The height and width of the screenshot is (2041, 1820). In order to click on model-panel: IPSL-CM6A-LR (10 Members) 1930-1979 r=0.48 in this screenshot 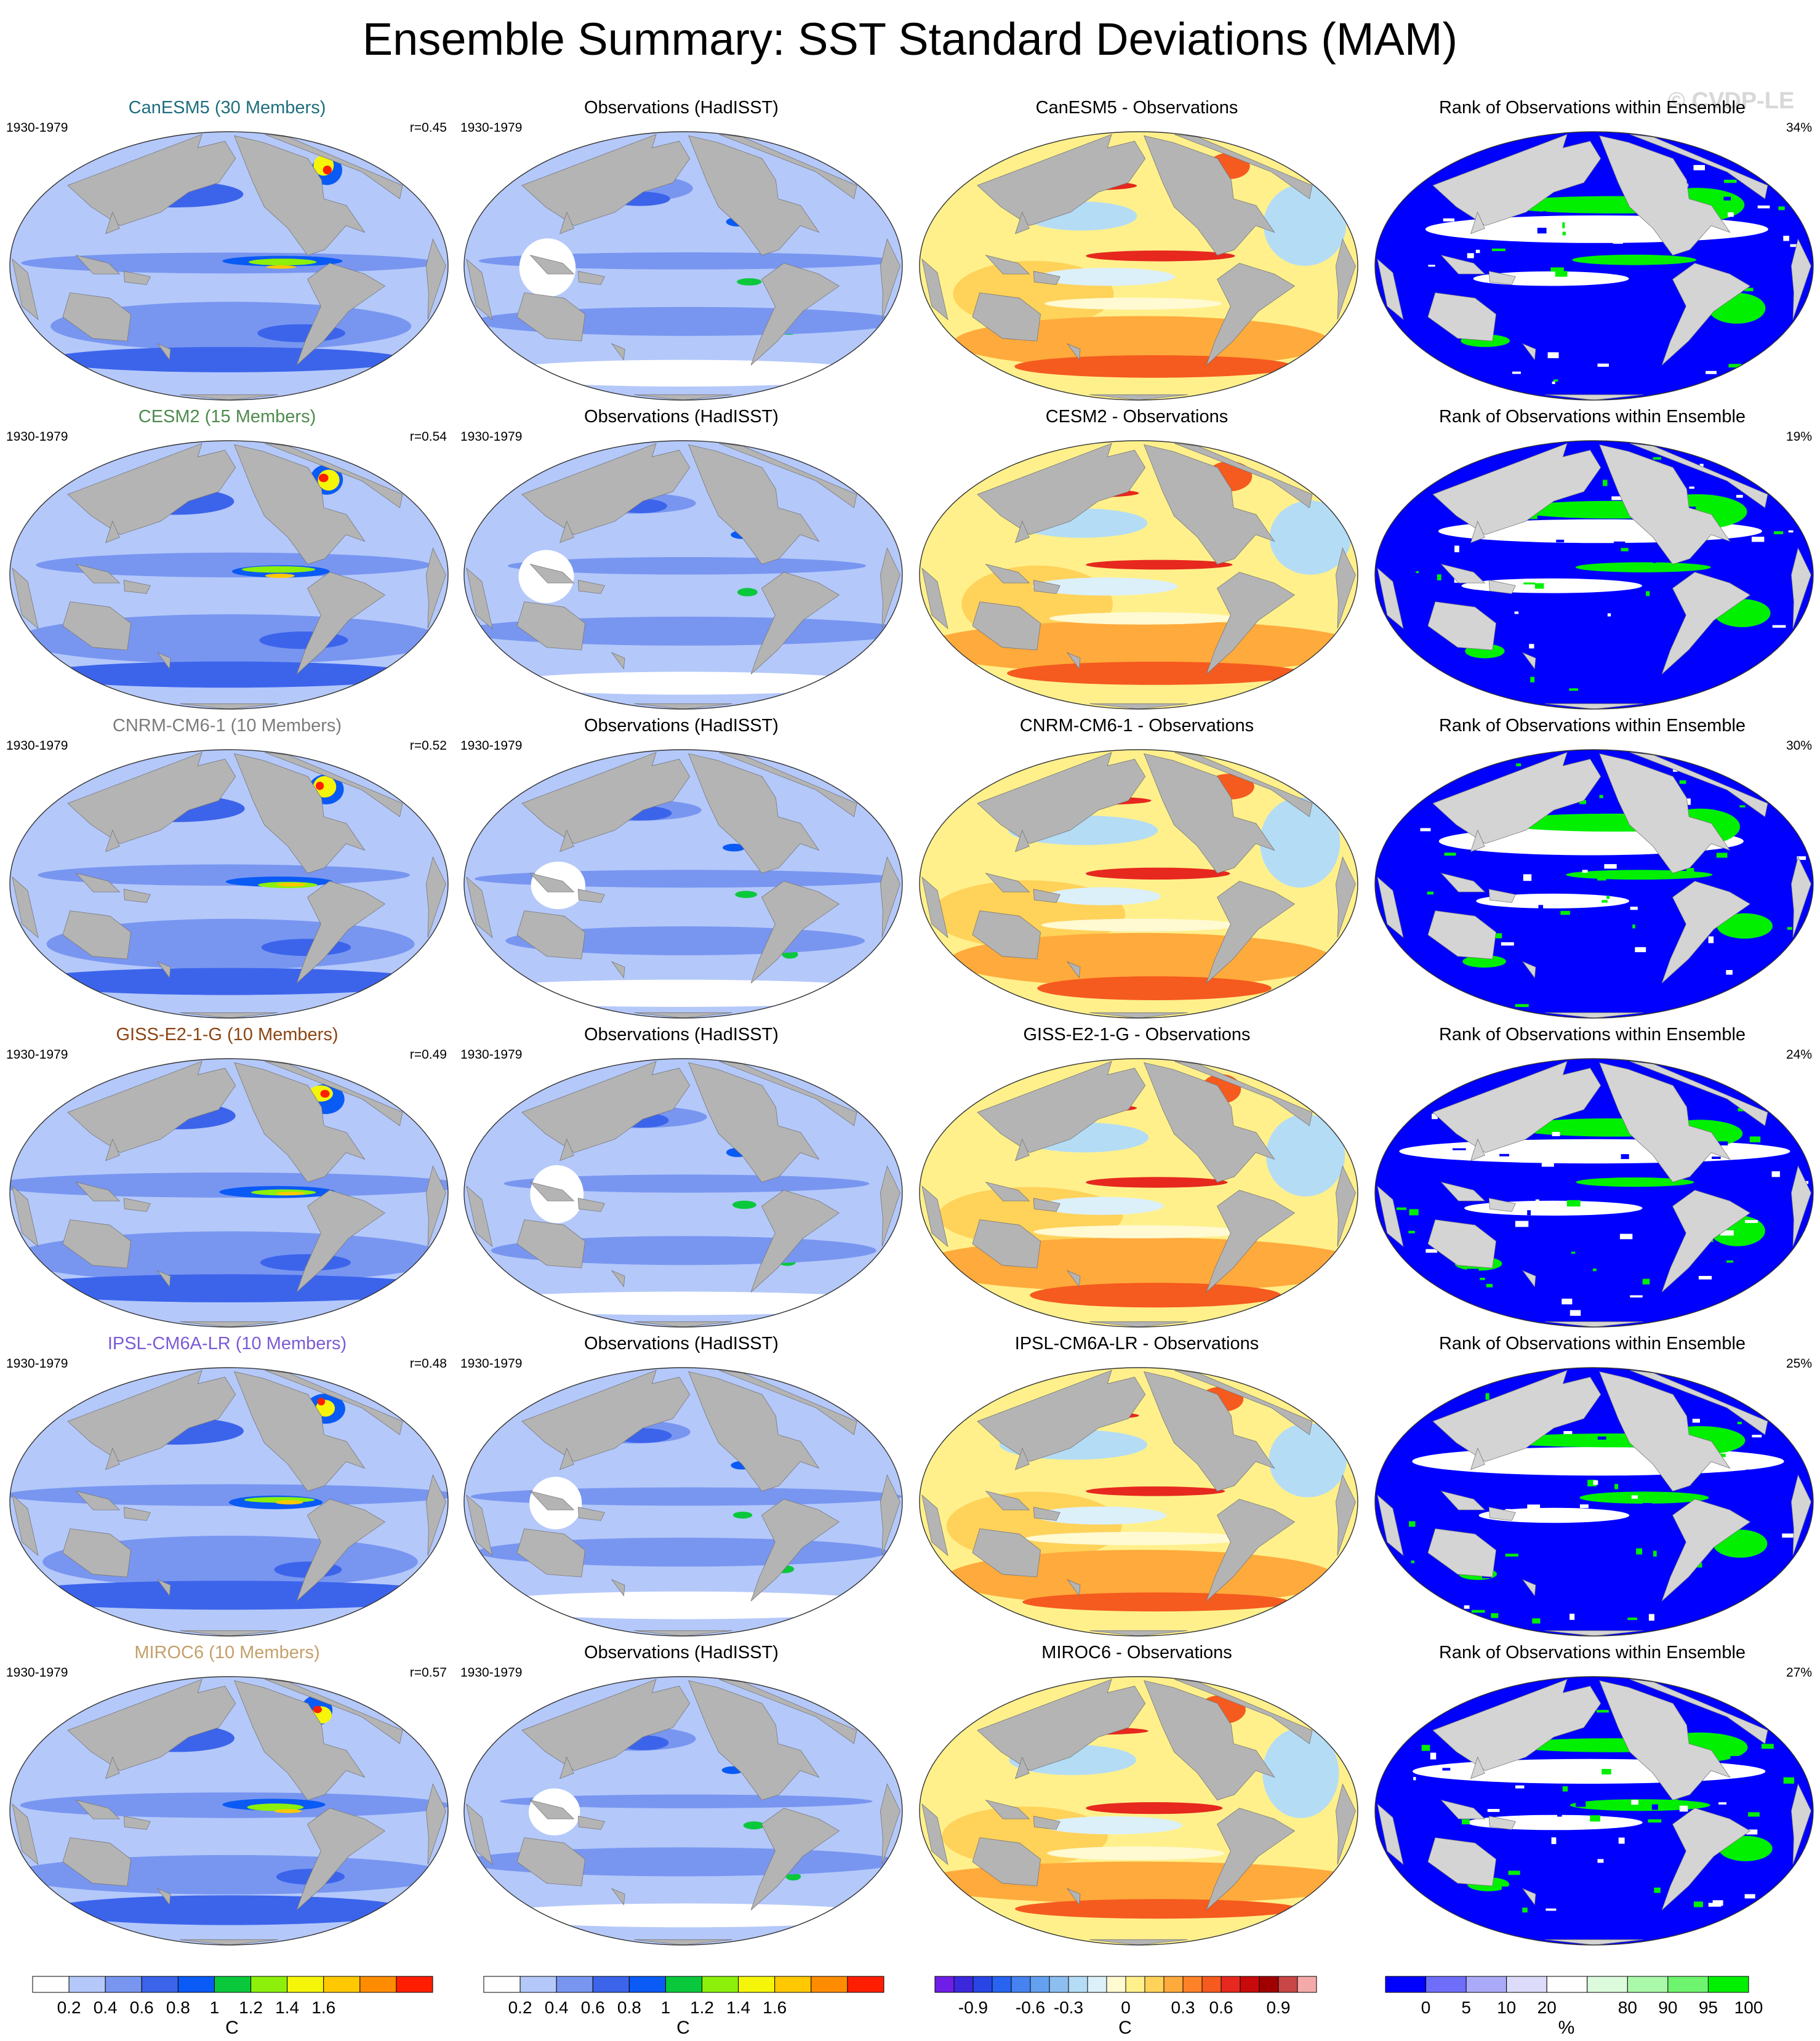, I will do `click(227, 1485)`.